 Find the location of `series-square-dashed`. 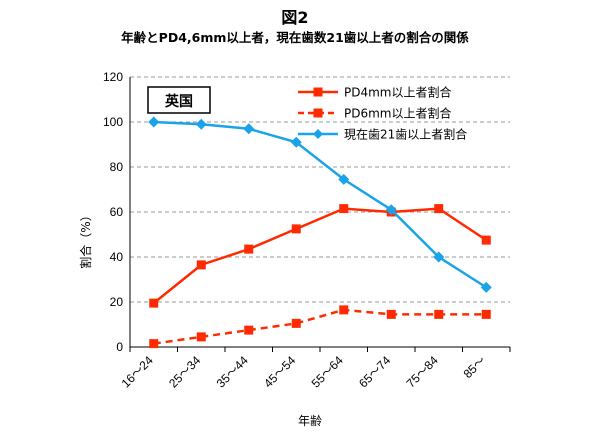

series-square-dashed is located at coordinates (320, 327).